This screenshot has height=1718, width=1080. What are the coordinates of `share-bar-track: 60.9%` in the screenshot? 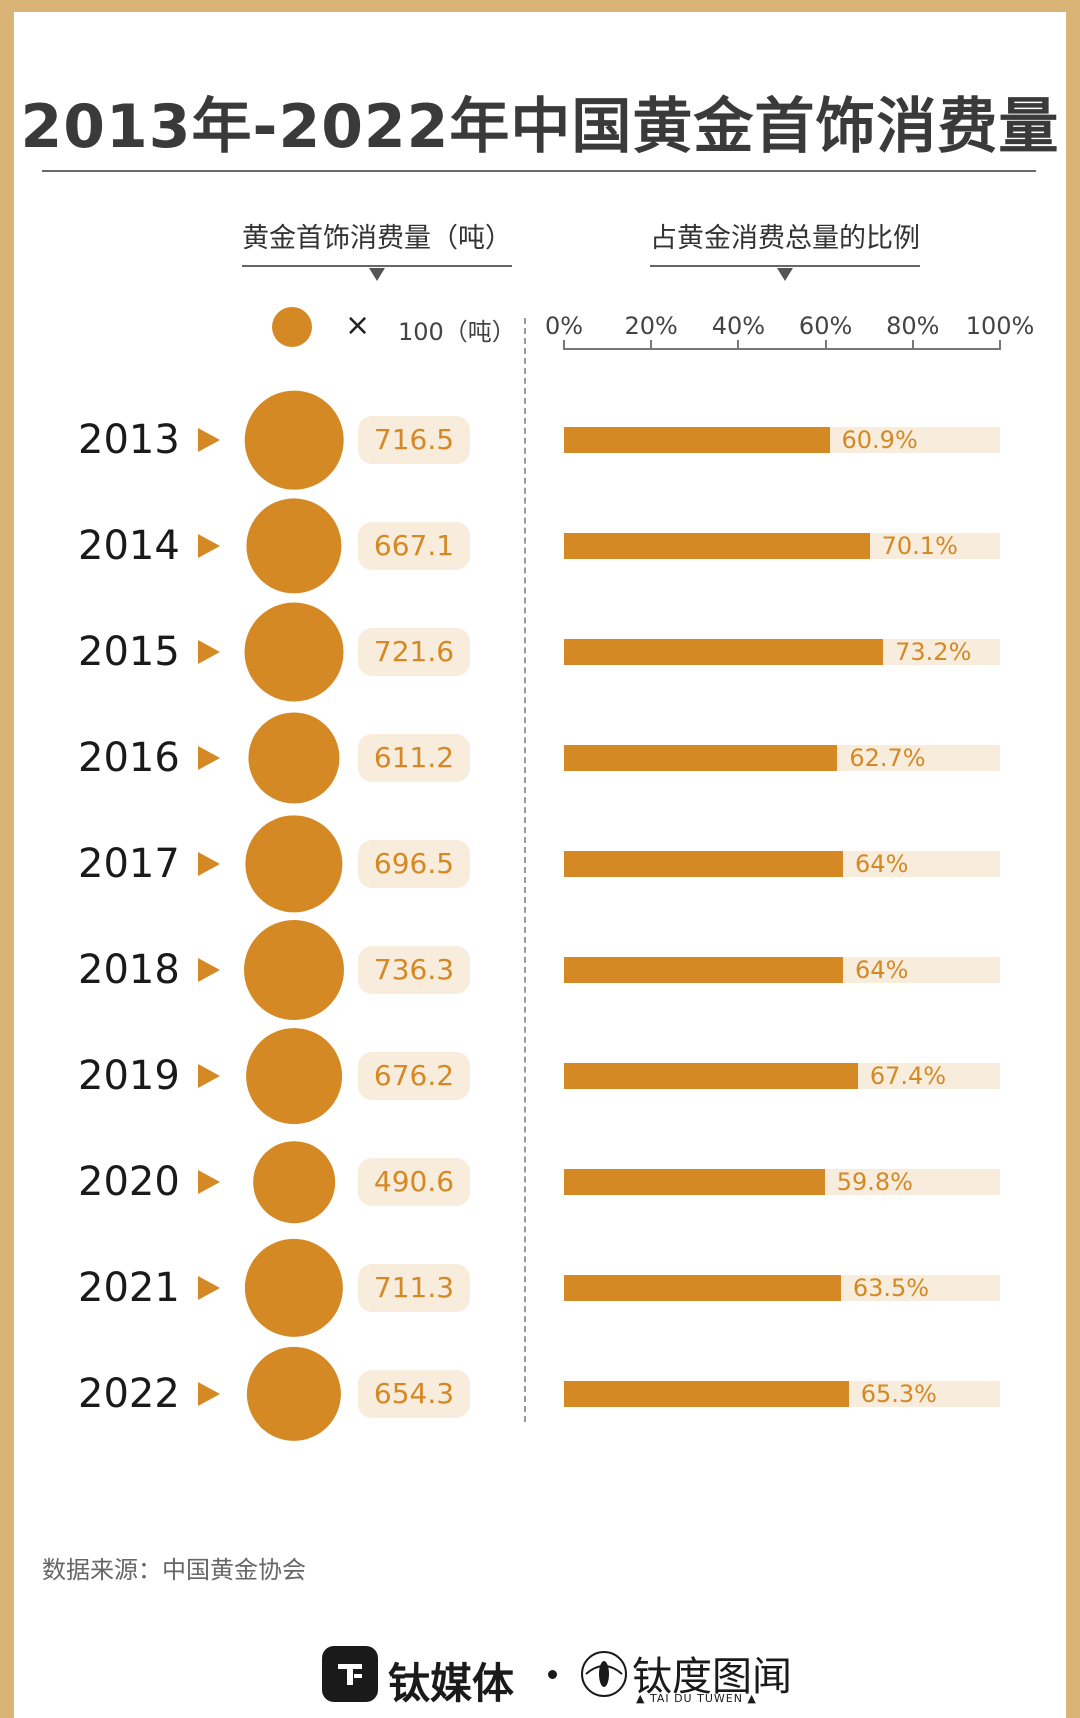 It's located at (782, 440).